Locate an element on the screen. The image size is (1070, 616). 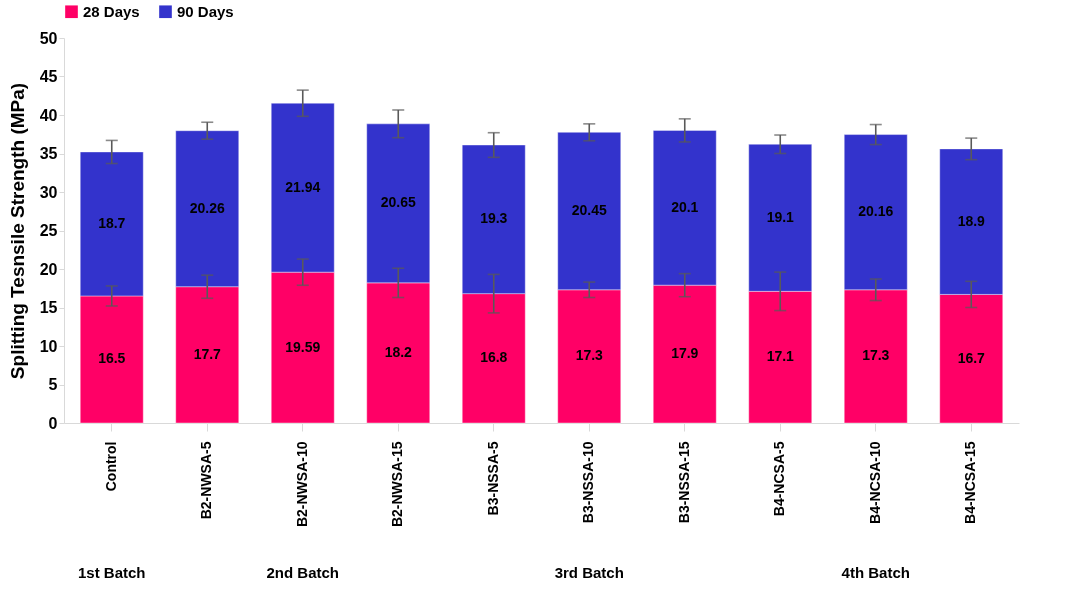
data-label: 19.1 is located at coordinates (780, 216).